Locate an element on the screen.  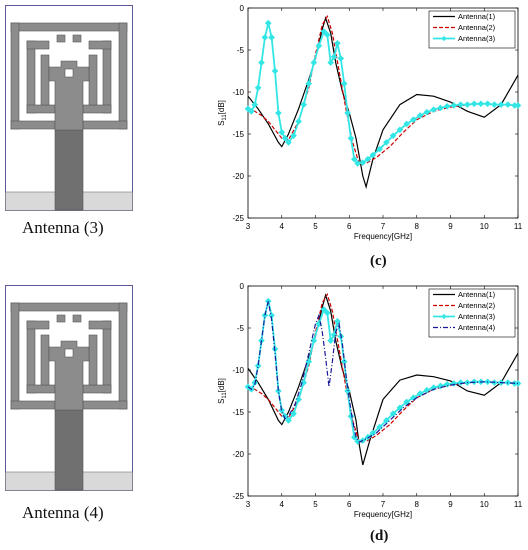
legend-label-4: Antenna(4) is located at coordinates (477, 327).